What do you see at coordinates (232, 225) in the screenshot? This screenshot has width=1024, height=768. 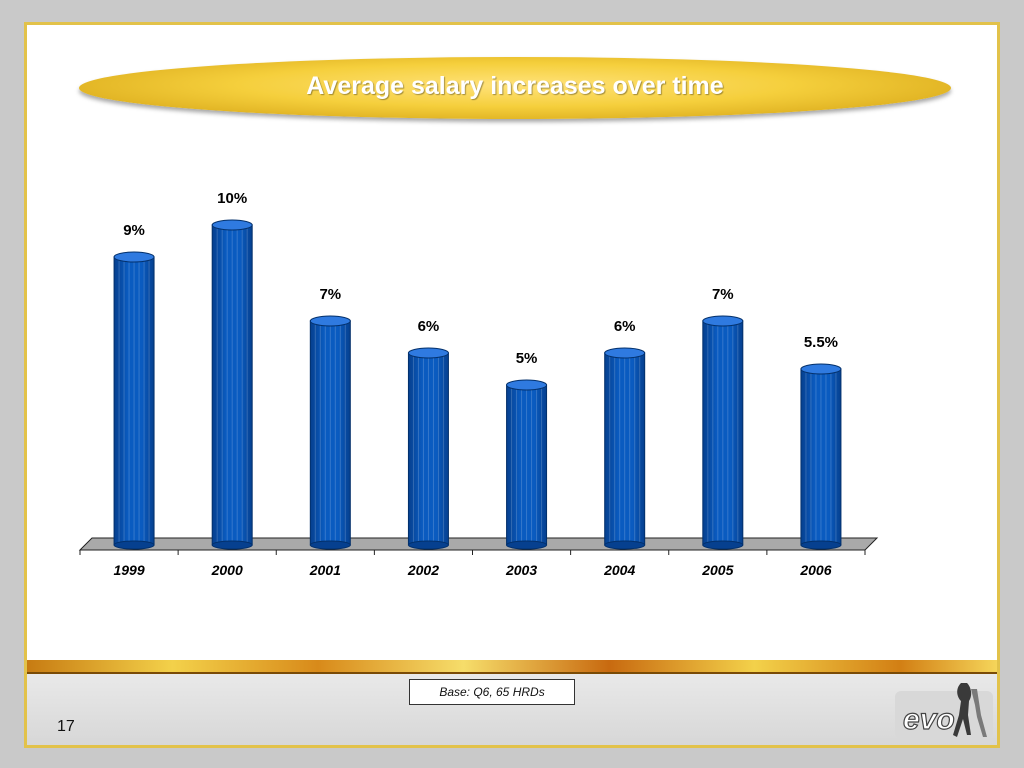 I see `bar-top-2000` at bounding box center [232, 225].